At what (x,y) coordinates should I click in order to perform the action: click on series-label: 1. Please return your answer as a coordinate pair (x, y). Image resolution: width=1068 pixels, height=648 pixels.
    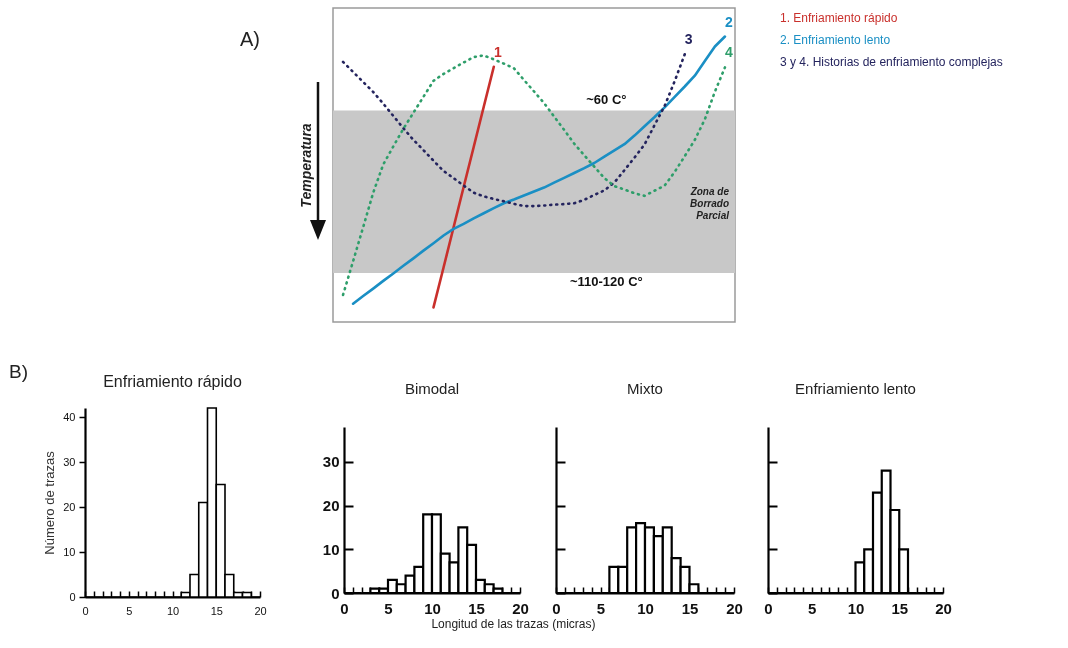
    Looking at the image, I should click on (497, 51).